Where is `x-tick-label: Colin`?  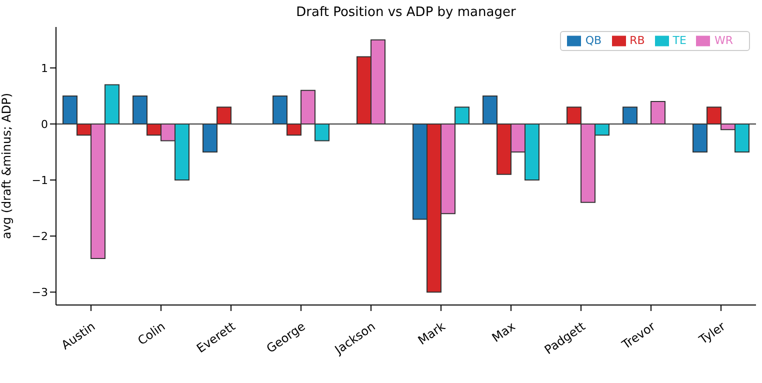 x-tick-label: Colin is located at coordinates (151, 333).